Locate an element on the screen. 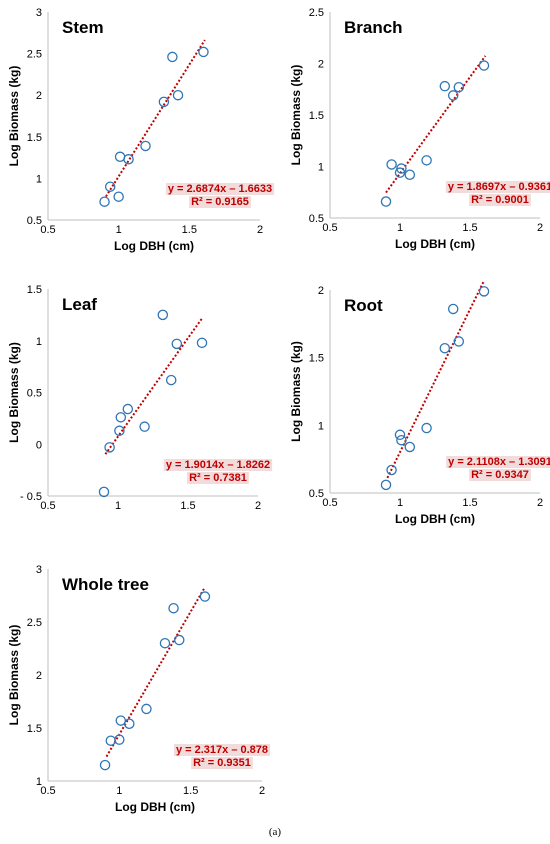  panel-title: Root is located at coordinates (363, 305).